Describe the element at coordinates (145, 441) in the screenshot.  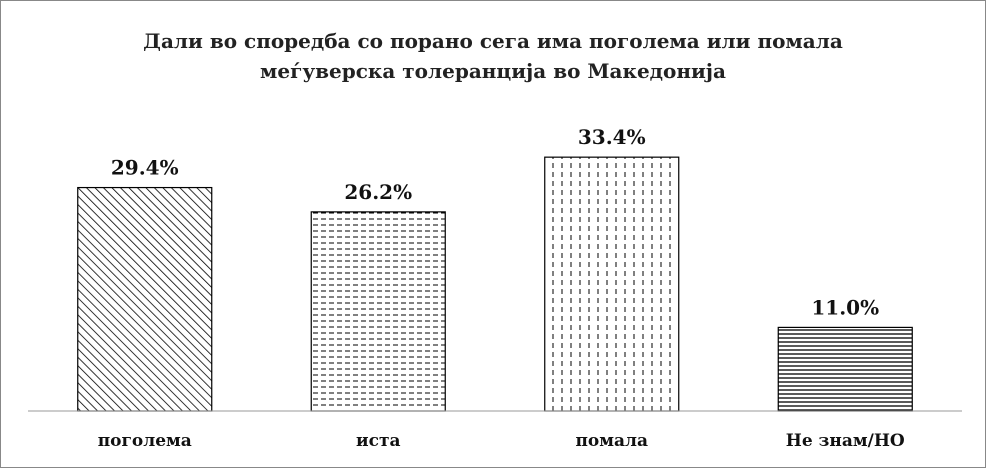
I see `x-tick-label: поголема` at that location.